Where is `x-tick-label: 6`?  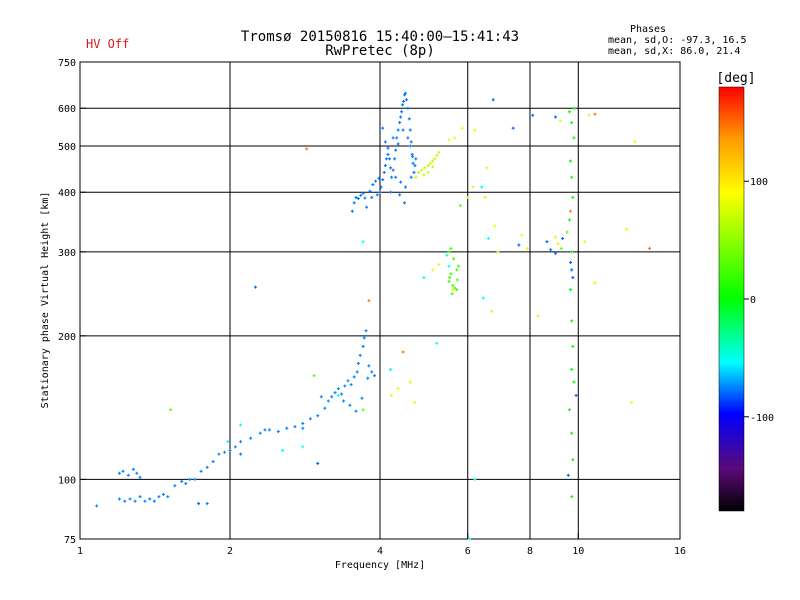
x-tick-label: 6 is located at coordinates (468, 551).